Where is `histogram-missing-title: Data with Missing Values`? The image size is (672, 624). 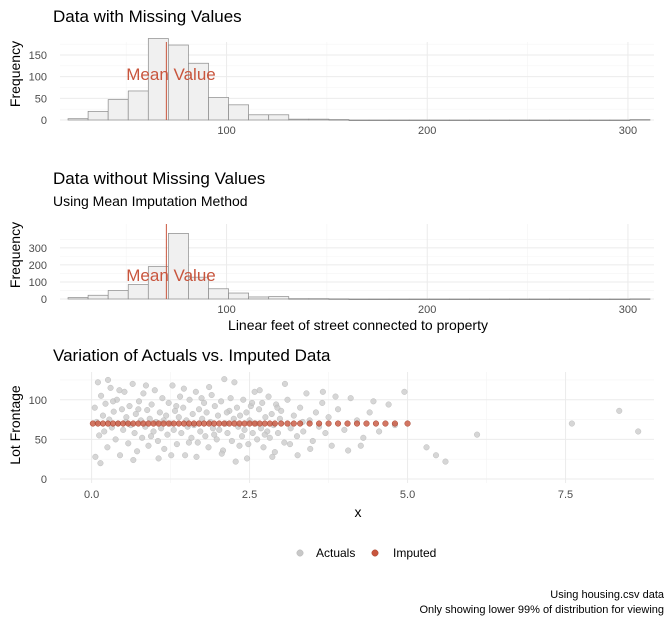
histogram-missing-title: Data with Missing Values is located at coordinates (147, 16).